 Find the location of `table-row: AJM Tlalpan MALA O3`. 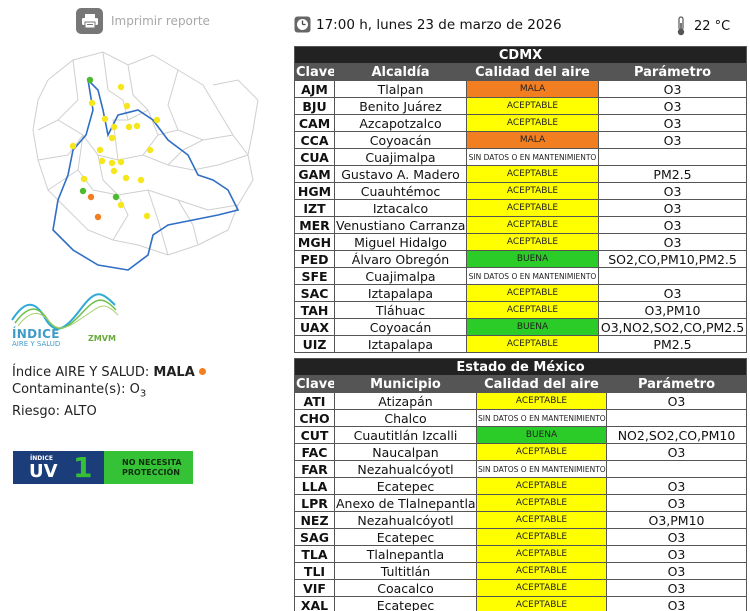

table-row: AJM Tlalpan MALA O3 is located at coordinates (521, 89).